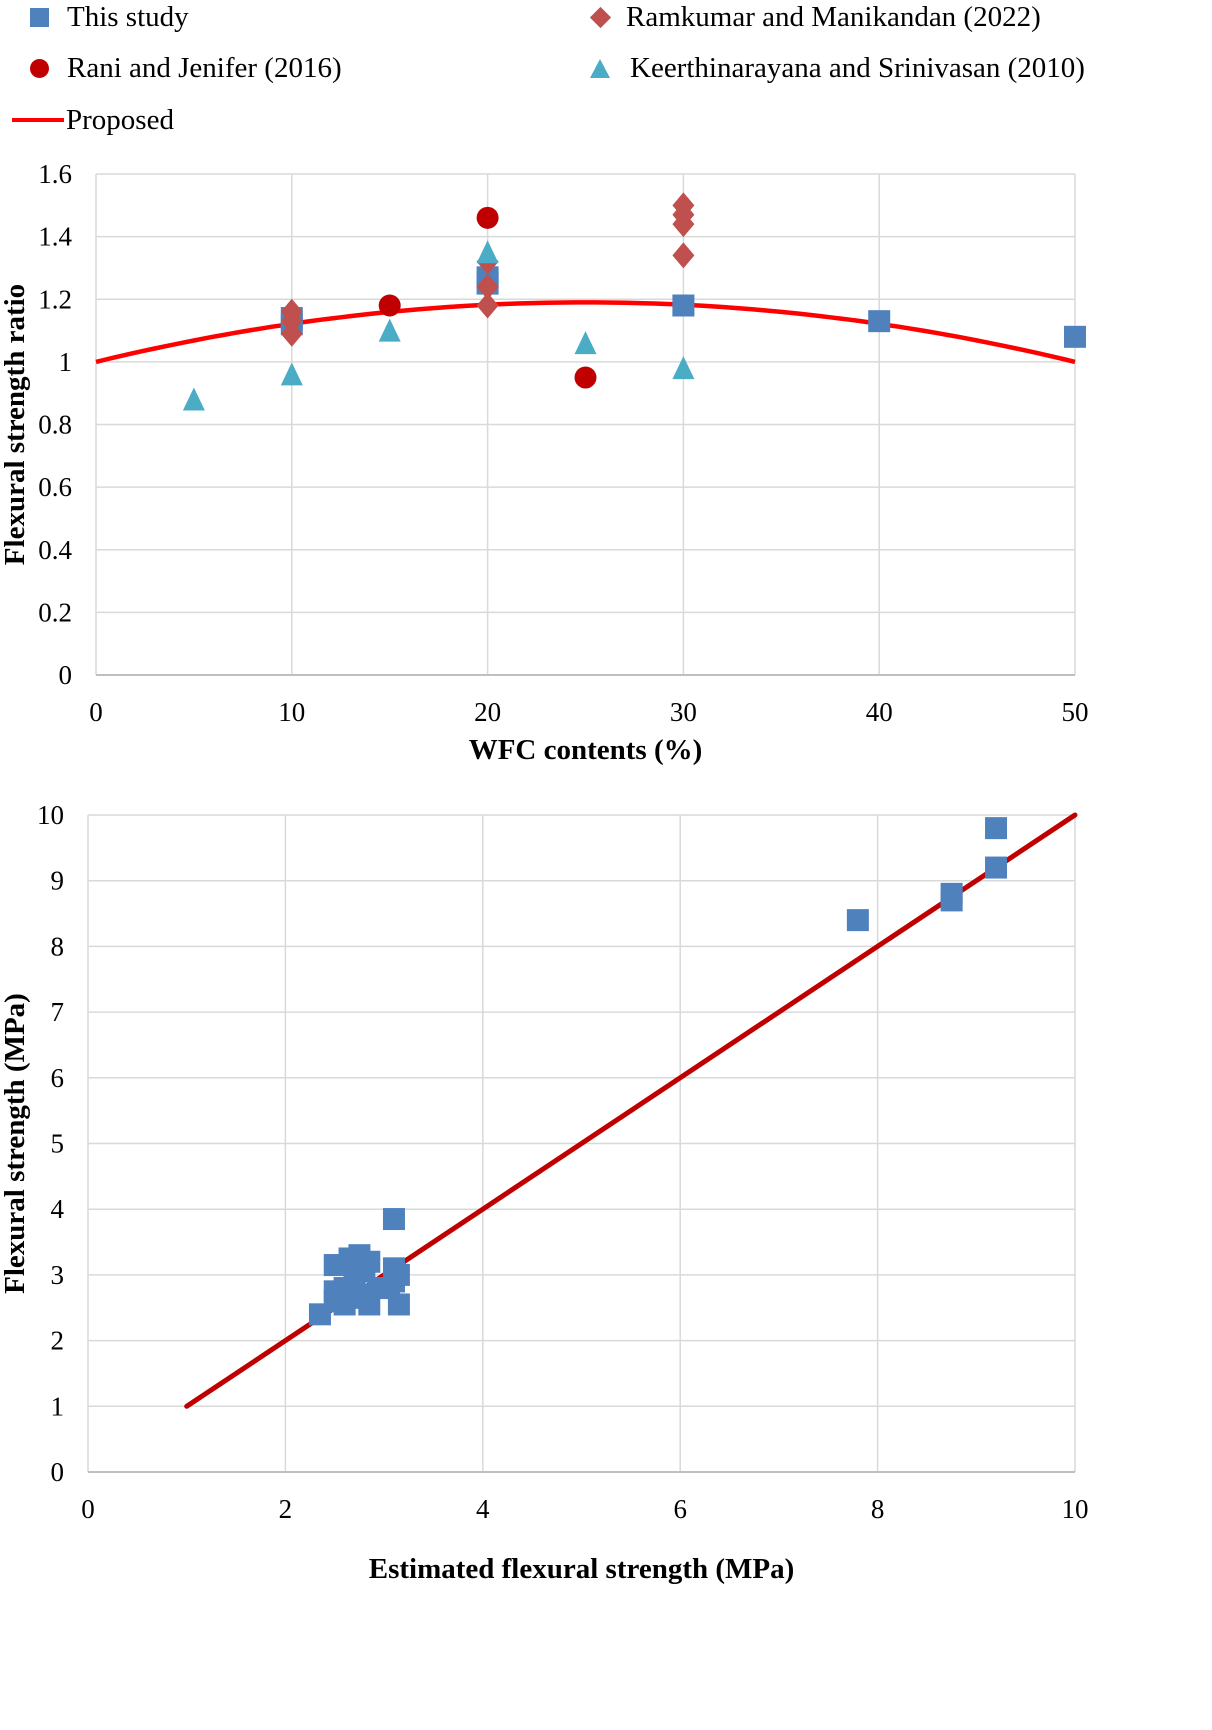 Image resolution: width=1212 pixels, height=1730 pixels. Describe the element at coordinates (857, 67) in the screenshot. I see `legend-label: Keerthinarayana and Srinivasan (2010)` at that location.